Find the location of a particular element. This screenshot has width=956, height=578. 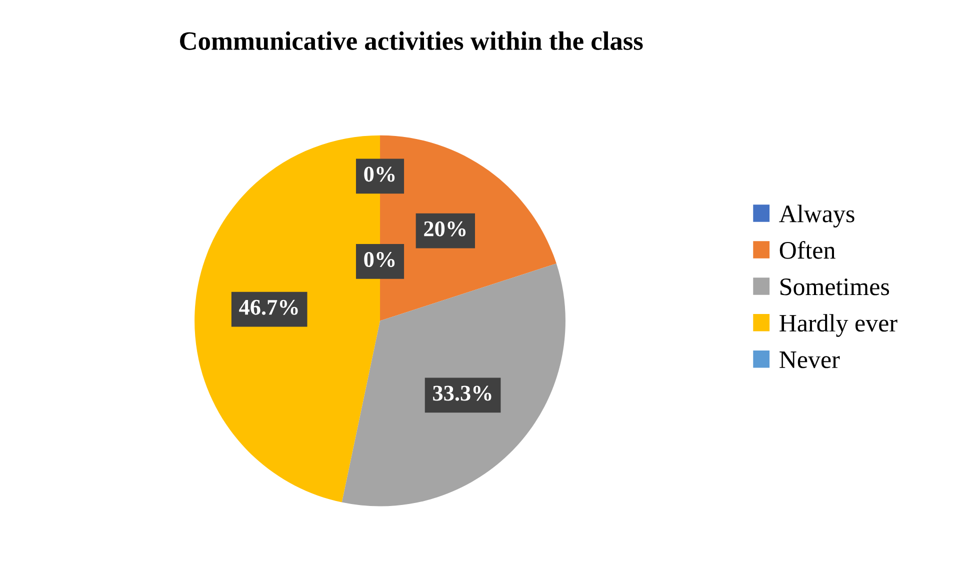

chart-title: Communicative activities within the class is located at coordinates (411, 40).